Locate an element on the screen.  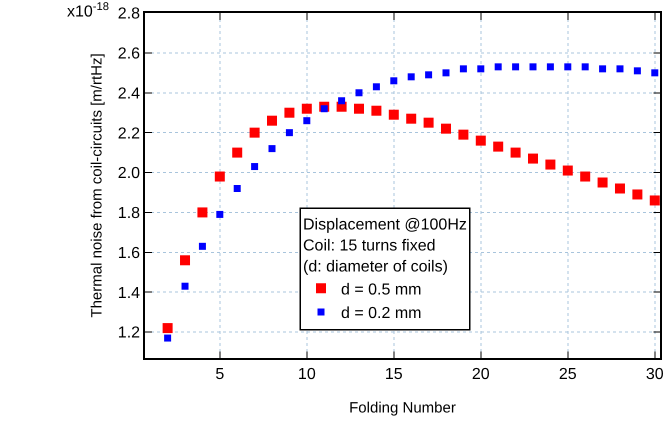
x-axis-title: Folding Number is located at coordinates (402, 407).